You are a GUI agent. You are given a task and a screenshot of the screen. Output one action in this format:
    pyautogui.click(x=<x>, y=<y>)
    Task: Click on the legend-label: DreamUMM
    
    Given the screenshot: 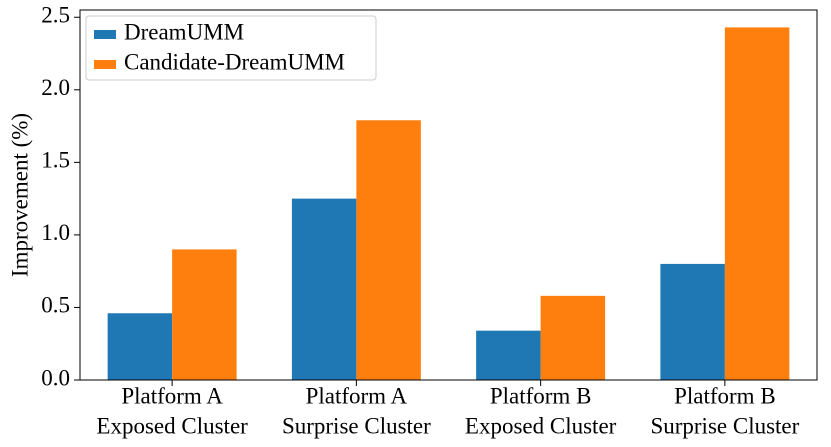 What is the action you would take?
    pyautogui.click(x=184, y=31)
    